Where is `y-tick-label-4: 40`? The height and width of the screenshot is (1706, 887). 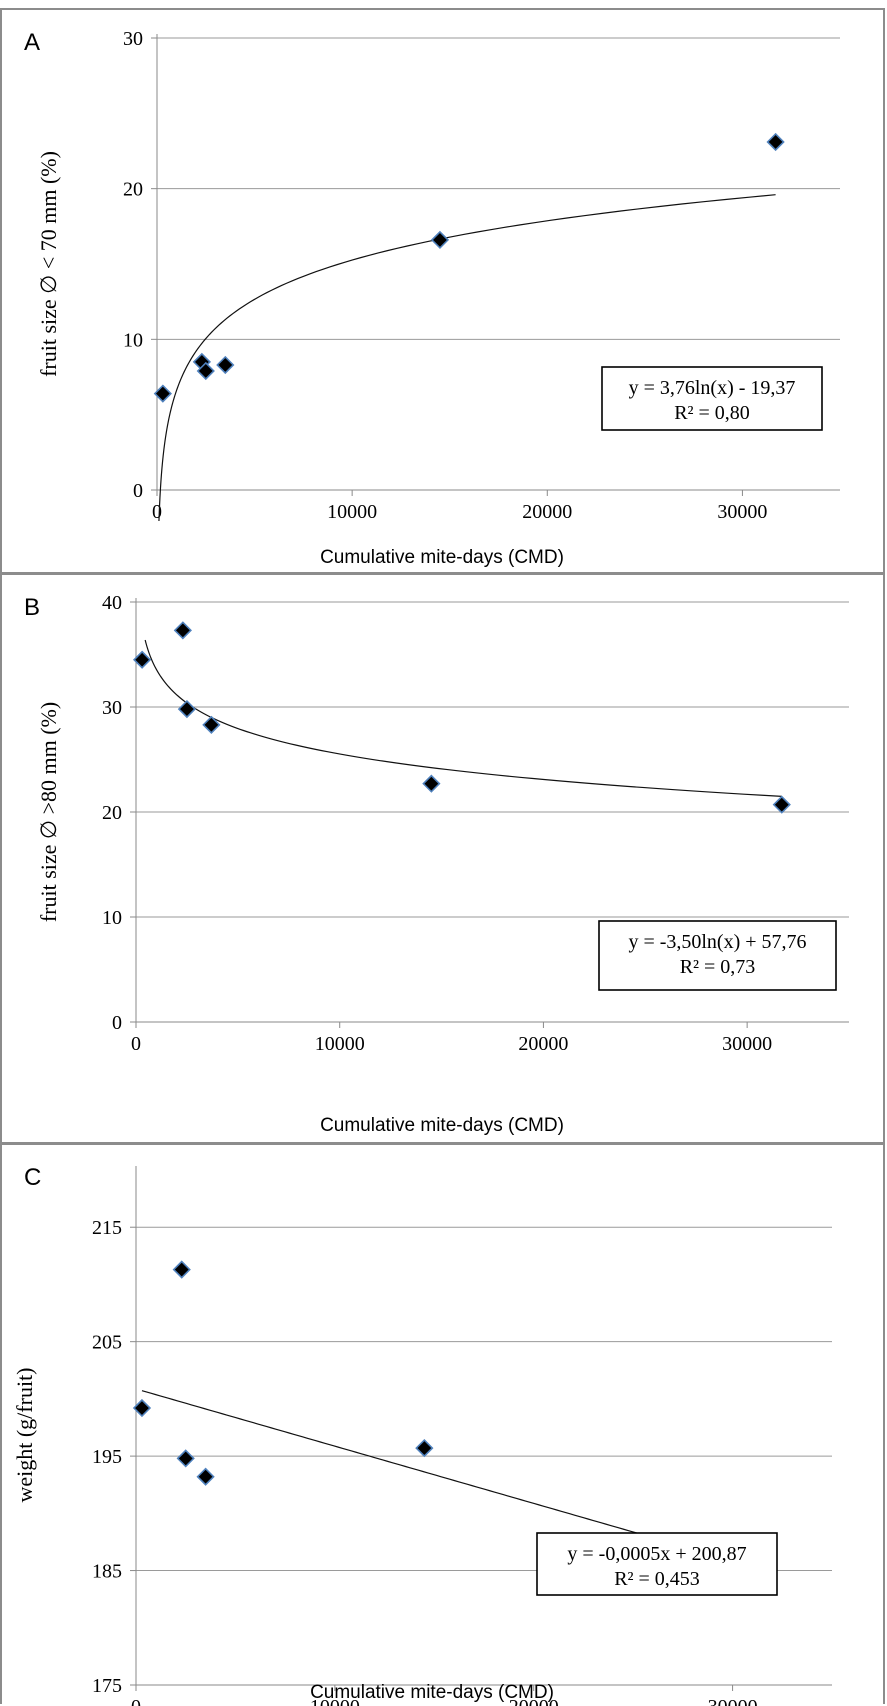 y-tick-label-4: 40 is located at coordinates (112, 603).